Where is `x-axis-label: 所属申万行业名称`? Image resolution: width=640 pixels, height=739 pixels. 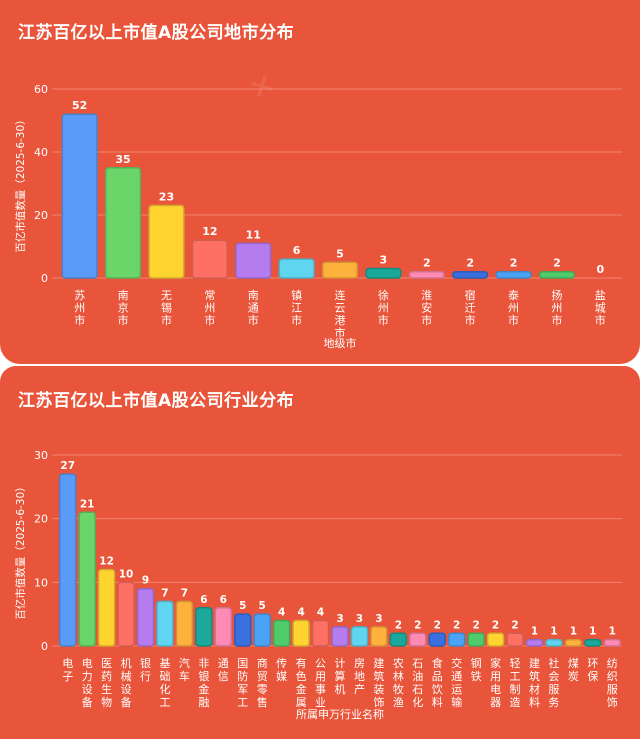 x-axis-label: 所属申万行业名称 is located at coordinates (340, 714).